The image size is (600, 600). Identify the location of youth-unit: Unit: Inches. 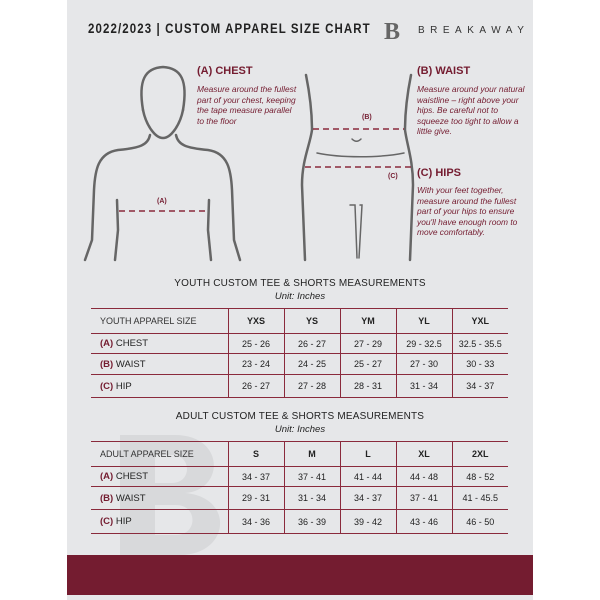
(300, 296).